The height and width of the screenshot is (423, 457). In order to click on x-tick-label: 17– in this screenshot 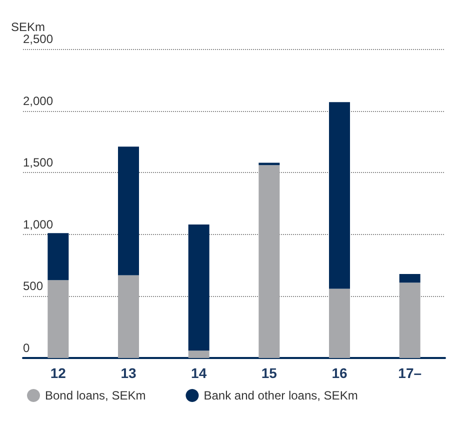, I will do `click(410, 373)`.